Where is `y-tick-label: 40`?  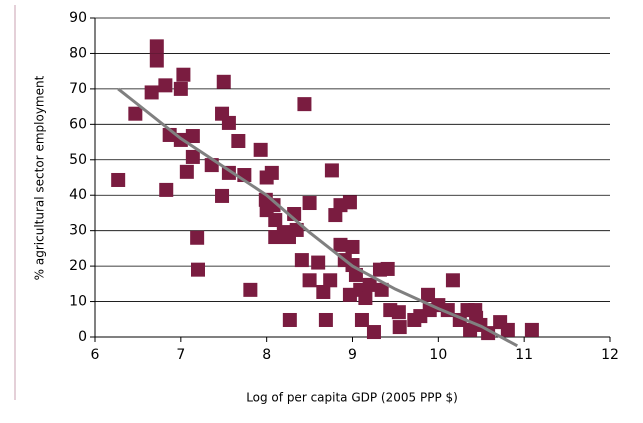 y-tick-label: 40 is located at coordinates (78, 195).